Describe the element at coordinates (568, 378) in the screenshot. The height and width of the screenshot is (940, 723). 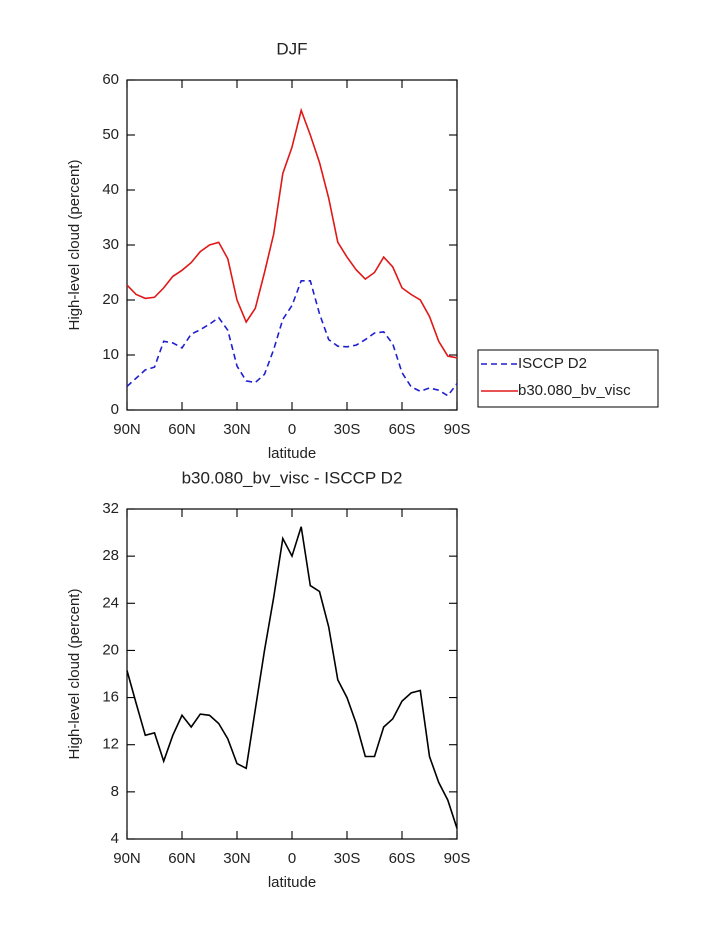
I see `legend-box` at that location.